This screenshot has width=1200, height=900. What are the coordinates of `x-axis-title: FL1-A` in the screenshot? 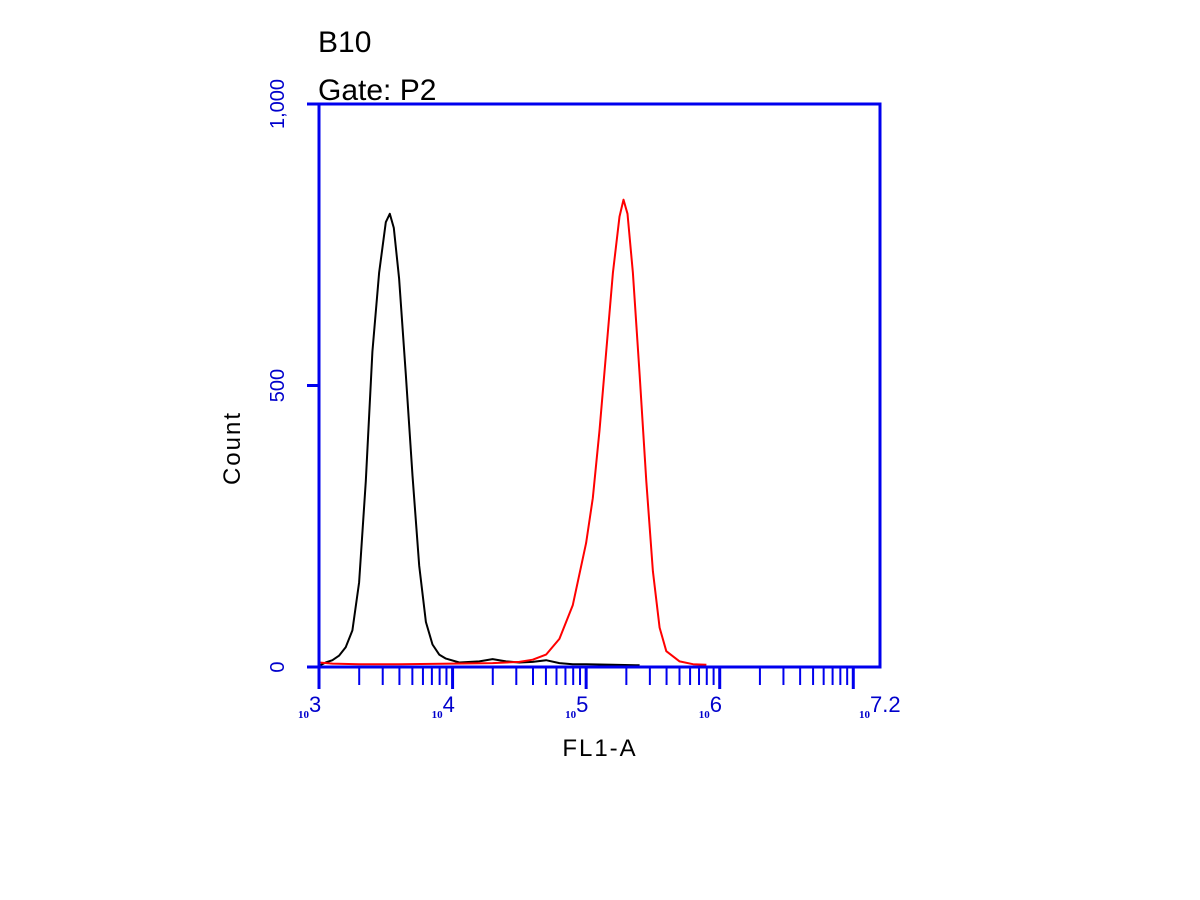 It's located at (599, 748).